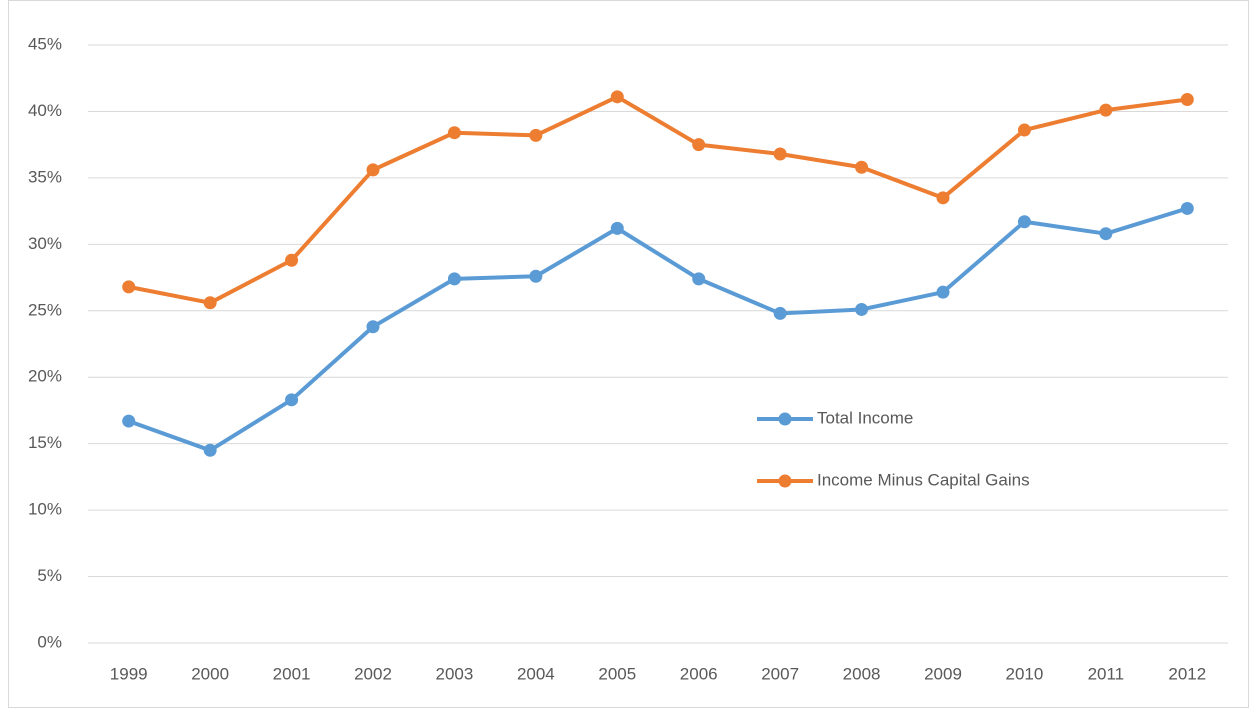 The height and width of the screenshot is (713, 1252). Describe the element at coordinates (45, 509) in the screenshot. I see `y-tick-label: 10%` at that location.